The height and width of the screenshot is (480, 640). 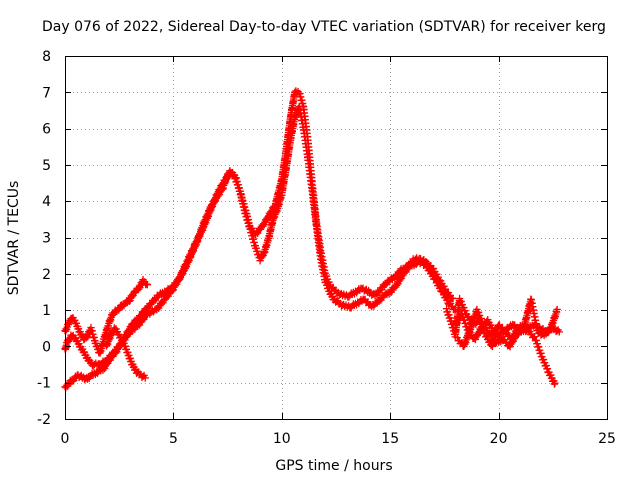 What do you see at coordinates (46, 347) in the screenshot?
I see `y-tick-label: 0` at bounding box center [46, 347].